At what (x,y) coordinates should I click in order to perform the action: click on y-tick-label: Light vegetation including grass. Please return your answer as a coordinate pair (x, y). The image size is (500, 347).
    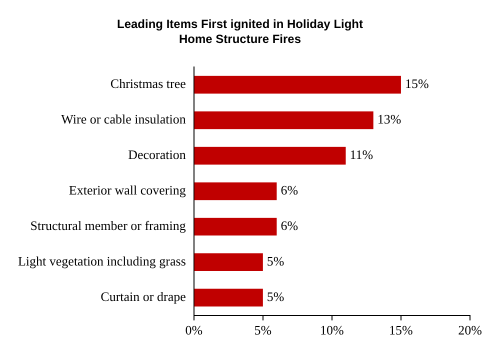
    Looking at the image, I should click on (102, 261).